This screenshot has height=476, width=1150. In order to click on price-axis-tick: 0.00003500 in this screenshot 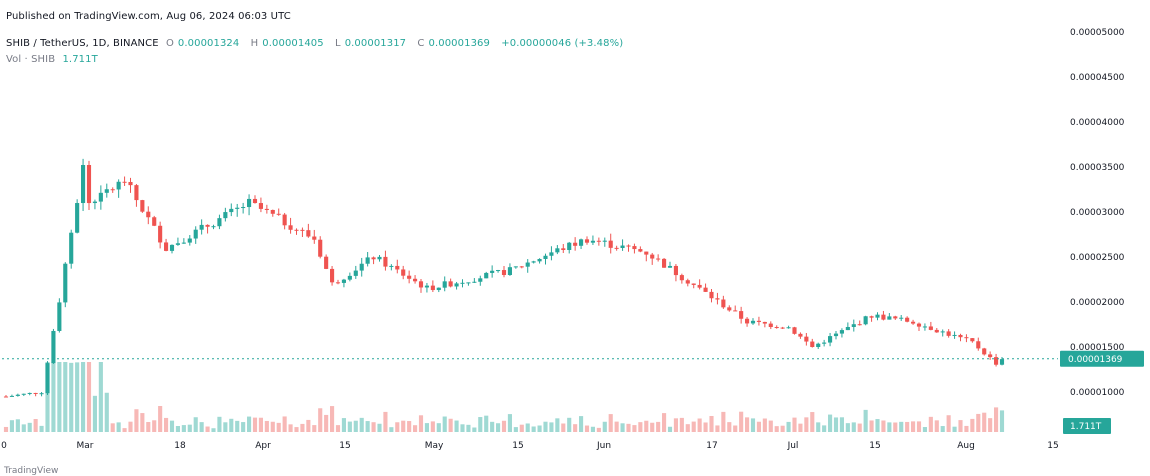, I will do `click(1097, 168)`.